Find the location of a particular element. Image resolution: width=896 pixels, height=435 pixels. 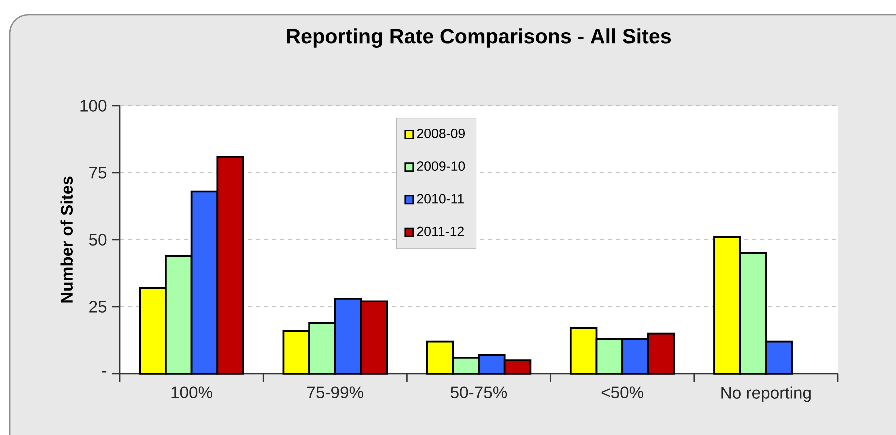

y-tick-label: 25 is located at coordinates (98, 307).